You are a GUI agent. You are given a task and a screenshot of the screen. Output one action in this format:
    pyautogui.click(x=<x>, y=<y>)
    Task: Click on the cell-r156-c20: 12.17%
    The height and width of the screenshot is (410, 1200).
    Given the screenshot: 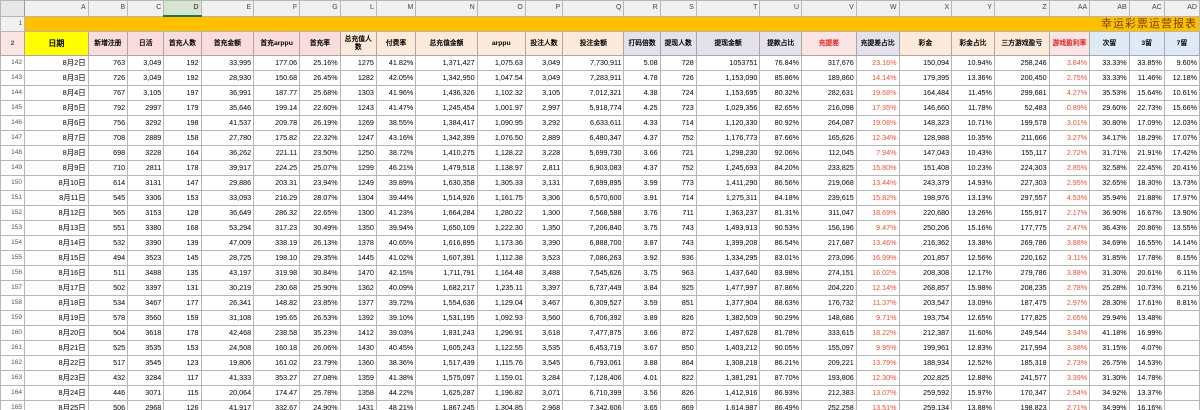 What is the action you would take?
    pyautogui.click(x=973, y=273)
    